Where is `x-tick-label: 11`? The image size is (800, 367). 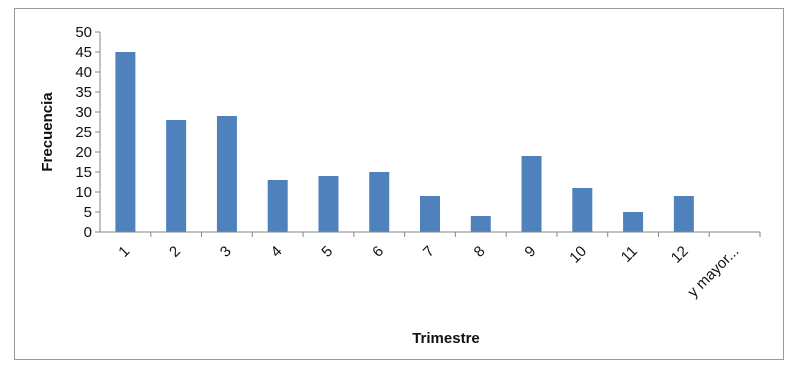 x-tick-label: 11 is located at coordinates (629, 254).